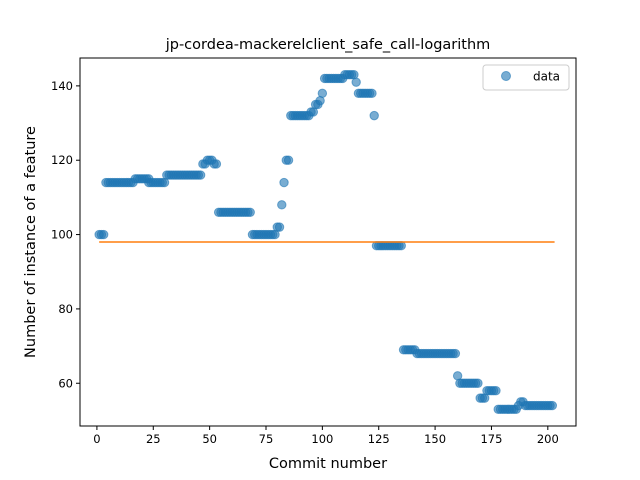  I want to click on x-tick-label: 0, so click(96, 439).